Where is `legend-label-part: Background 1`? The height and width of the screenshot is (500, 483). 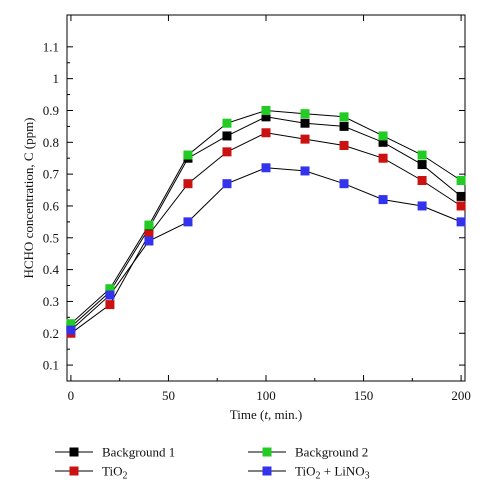 legend-label-part: Background 1 is located at coordinates (138, 452).